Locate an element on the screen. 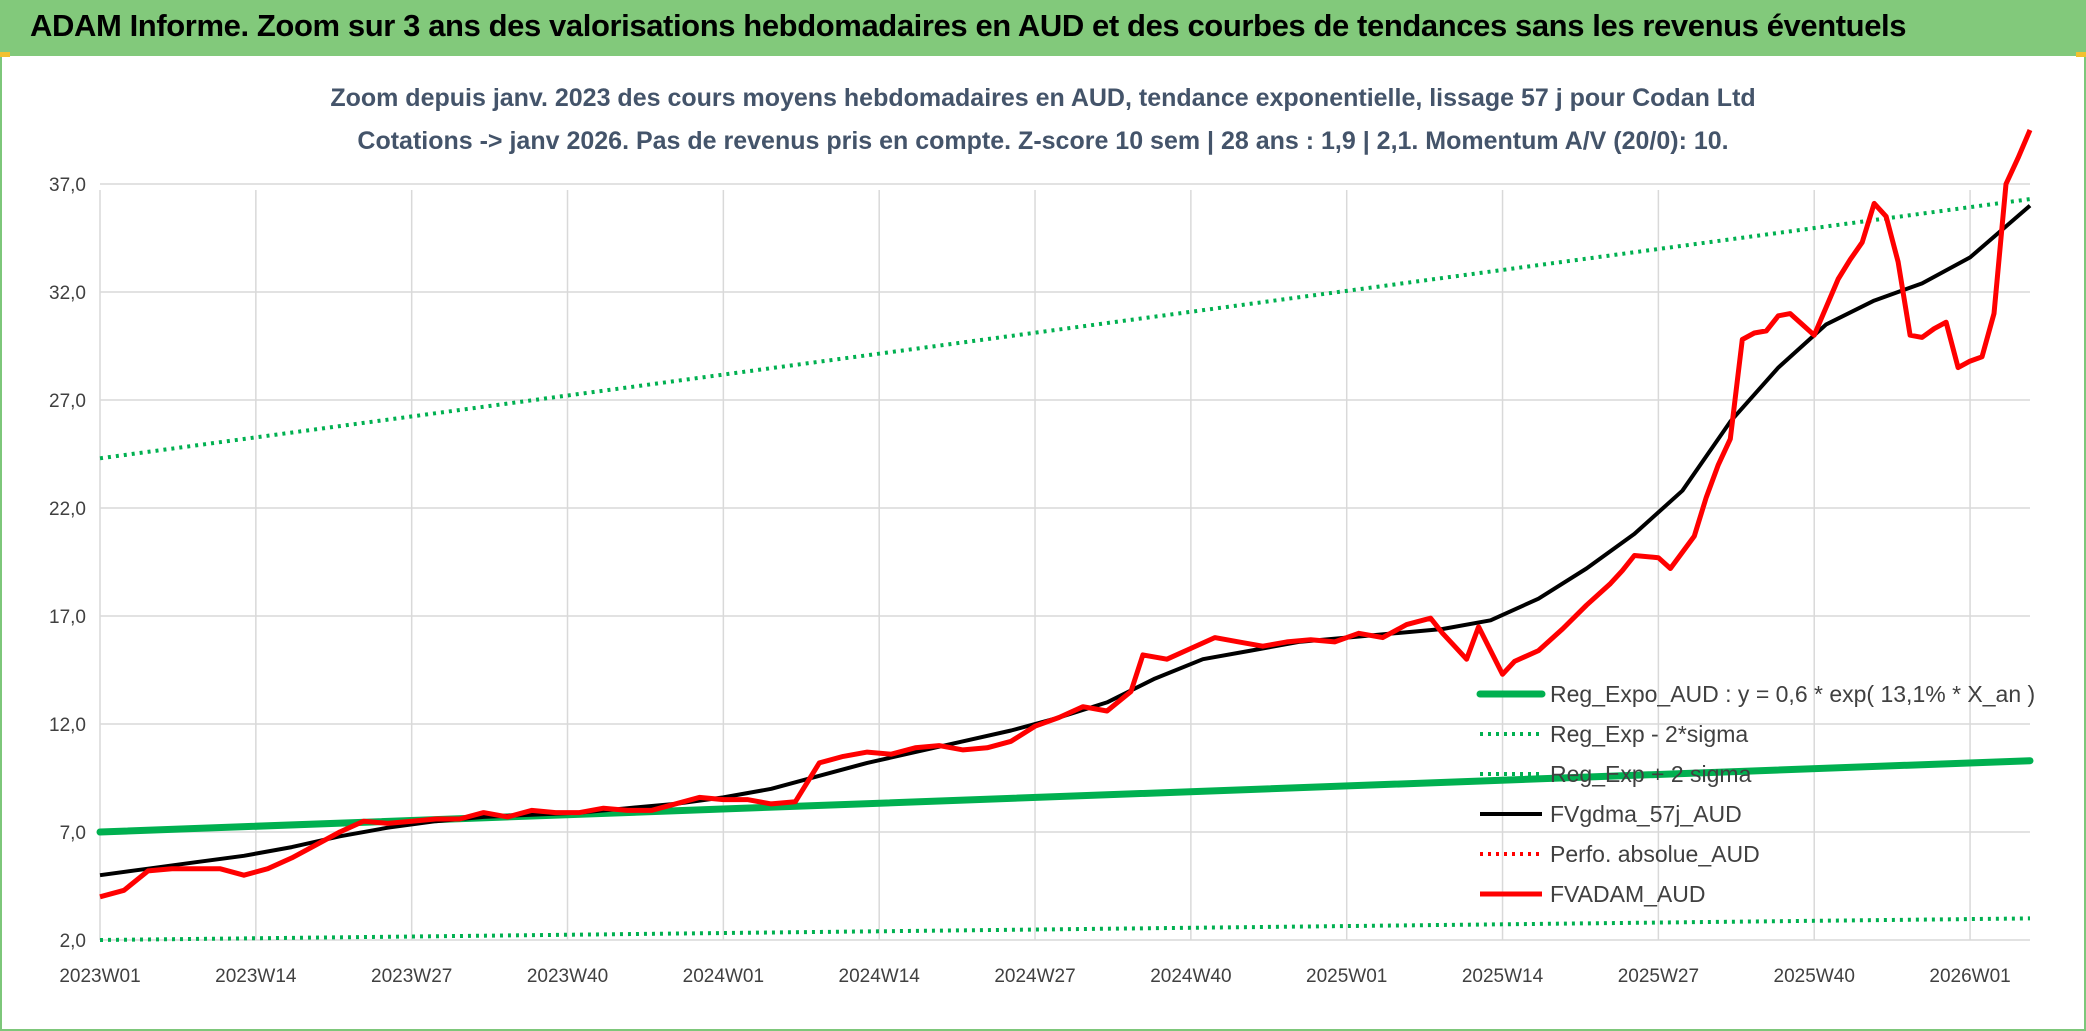 The width and height of the screenshot is (2086, 1031). y-tick-label: 22,0 is located at coordinates (67, 509).